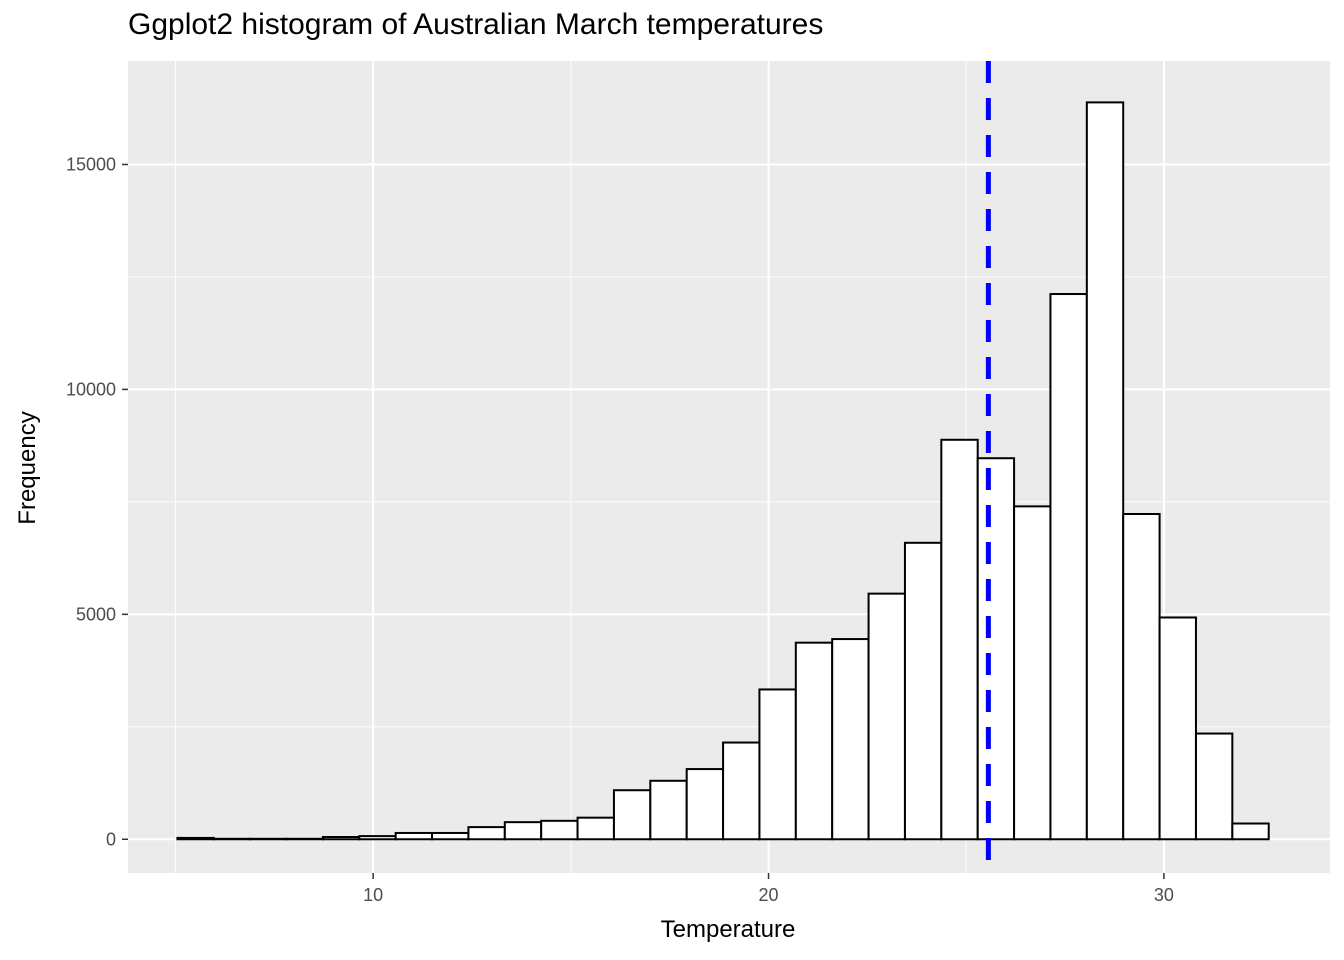 This screenshot has height=960, width=1344. I want to click on x-tick-label: 20, so click(769, 895).